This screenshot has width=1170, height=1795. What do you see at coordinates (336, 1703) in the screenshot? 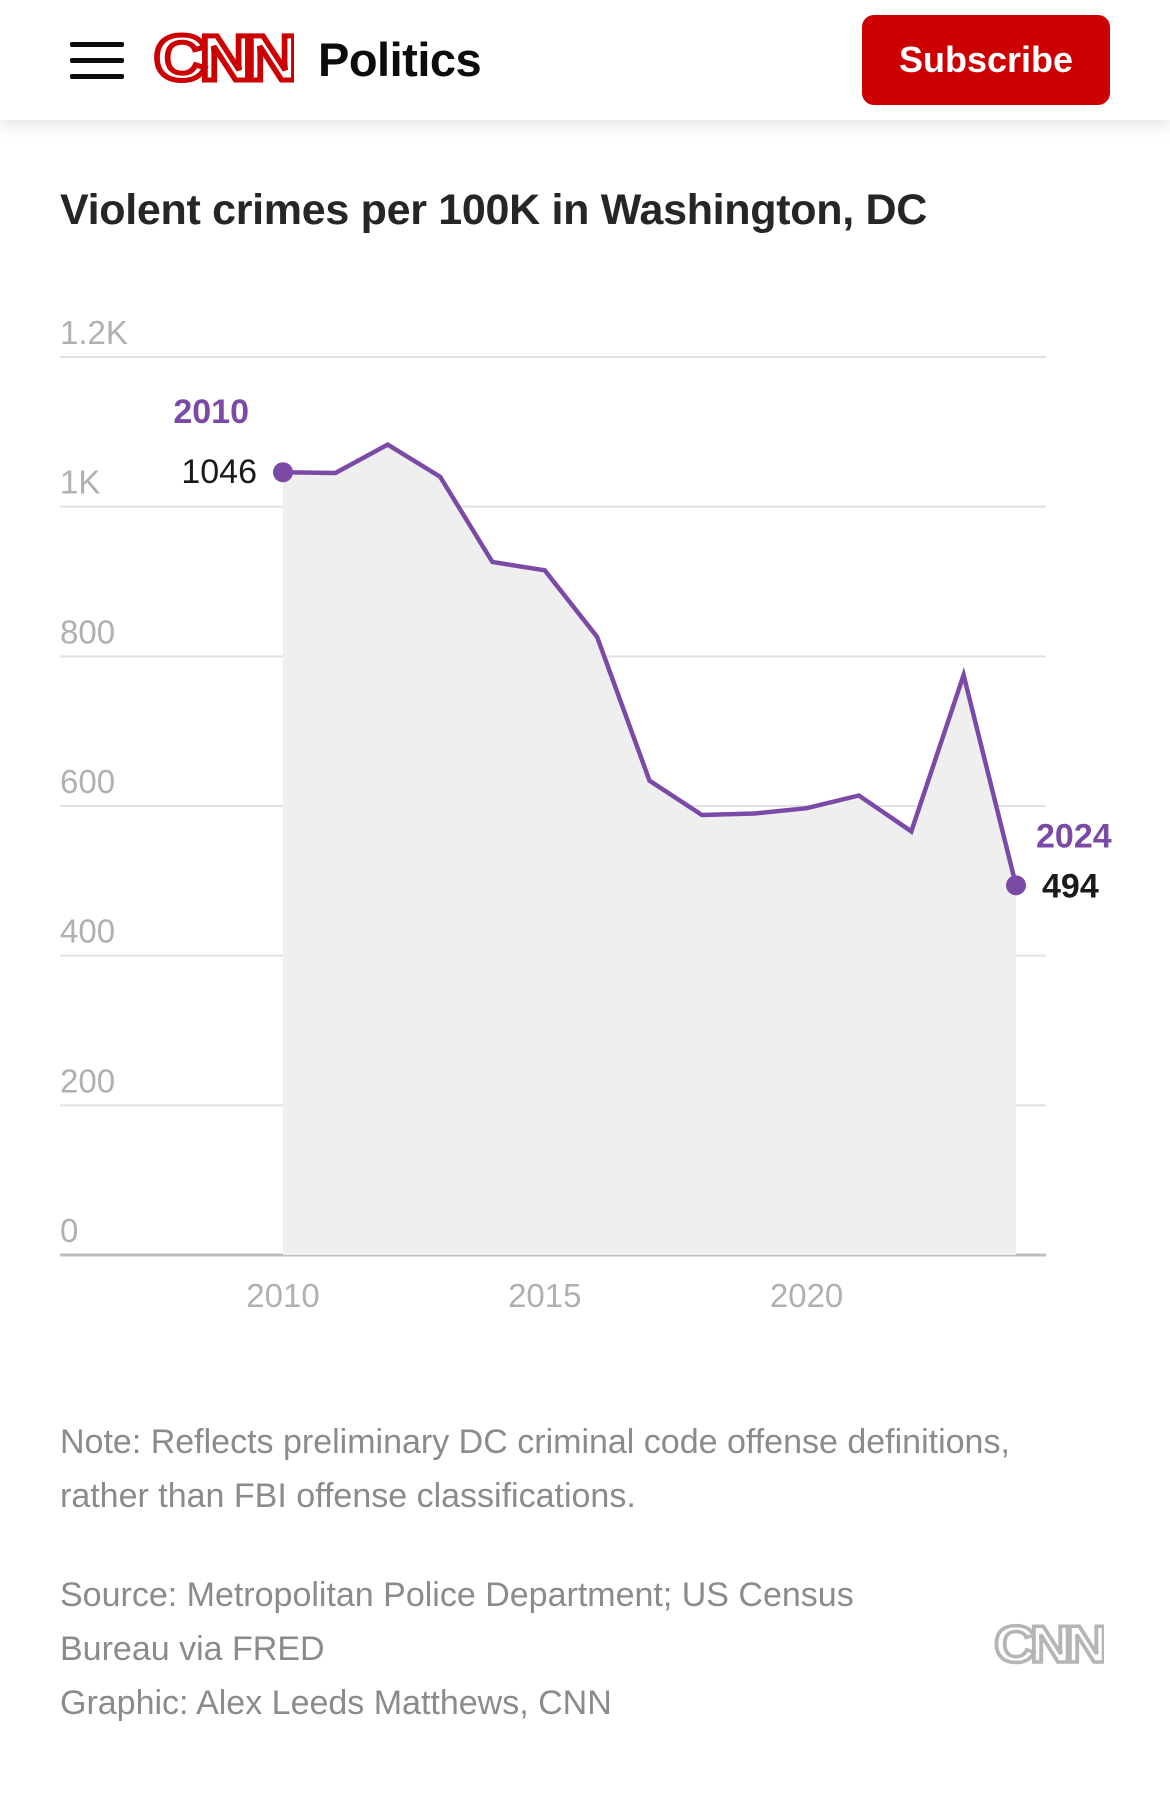
I see `credit-line: Graphic: Alex Leeds Matthews, CNN` at bounding box center [336, 1703].